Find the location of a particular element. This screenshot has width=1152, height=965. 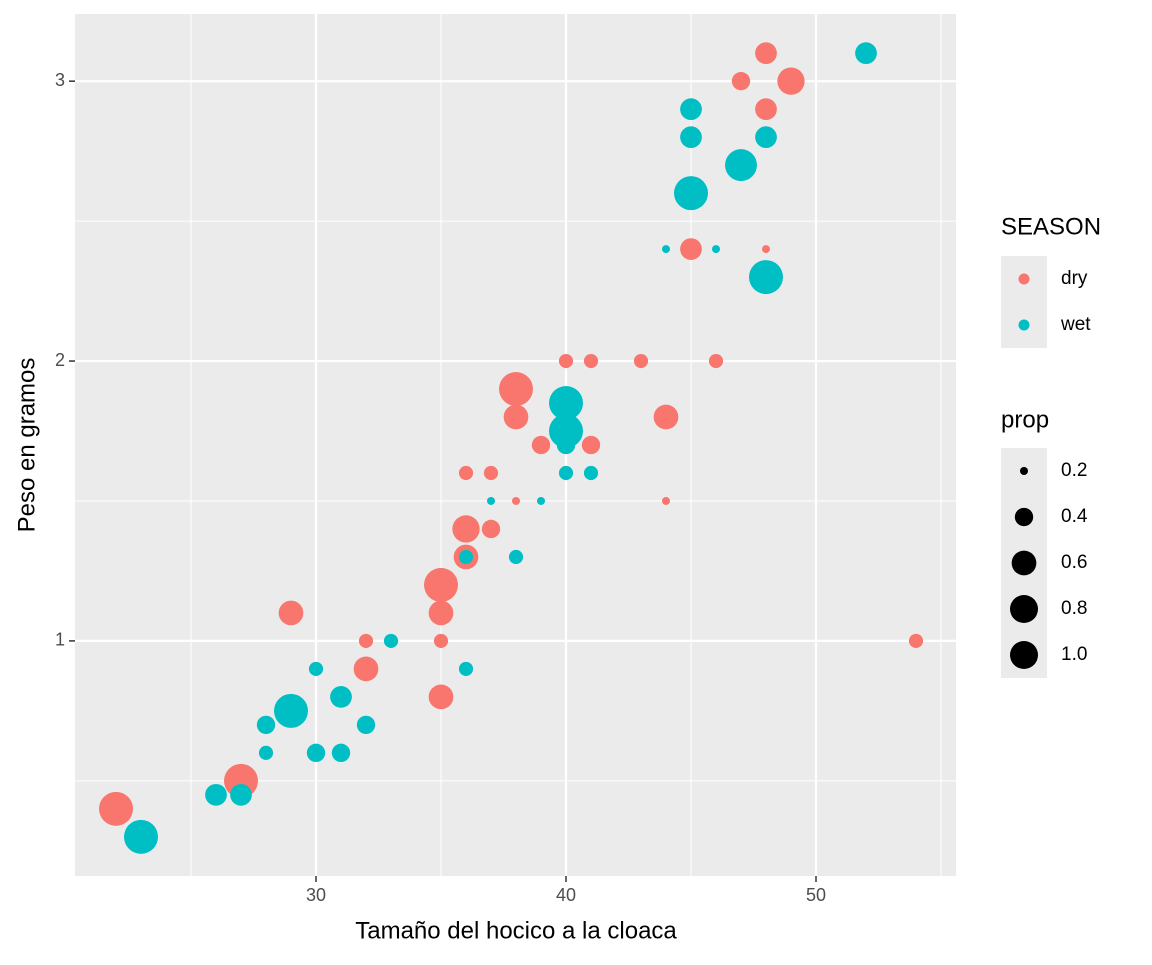

legend-key-bg is located at coordinates (1024, 302).